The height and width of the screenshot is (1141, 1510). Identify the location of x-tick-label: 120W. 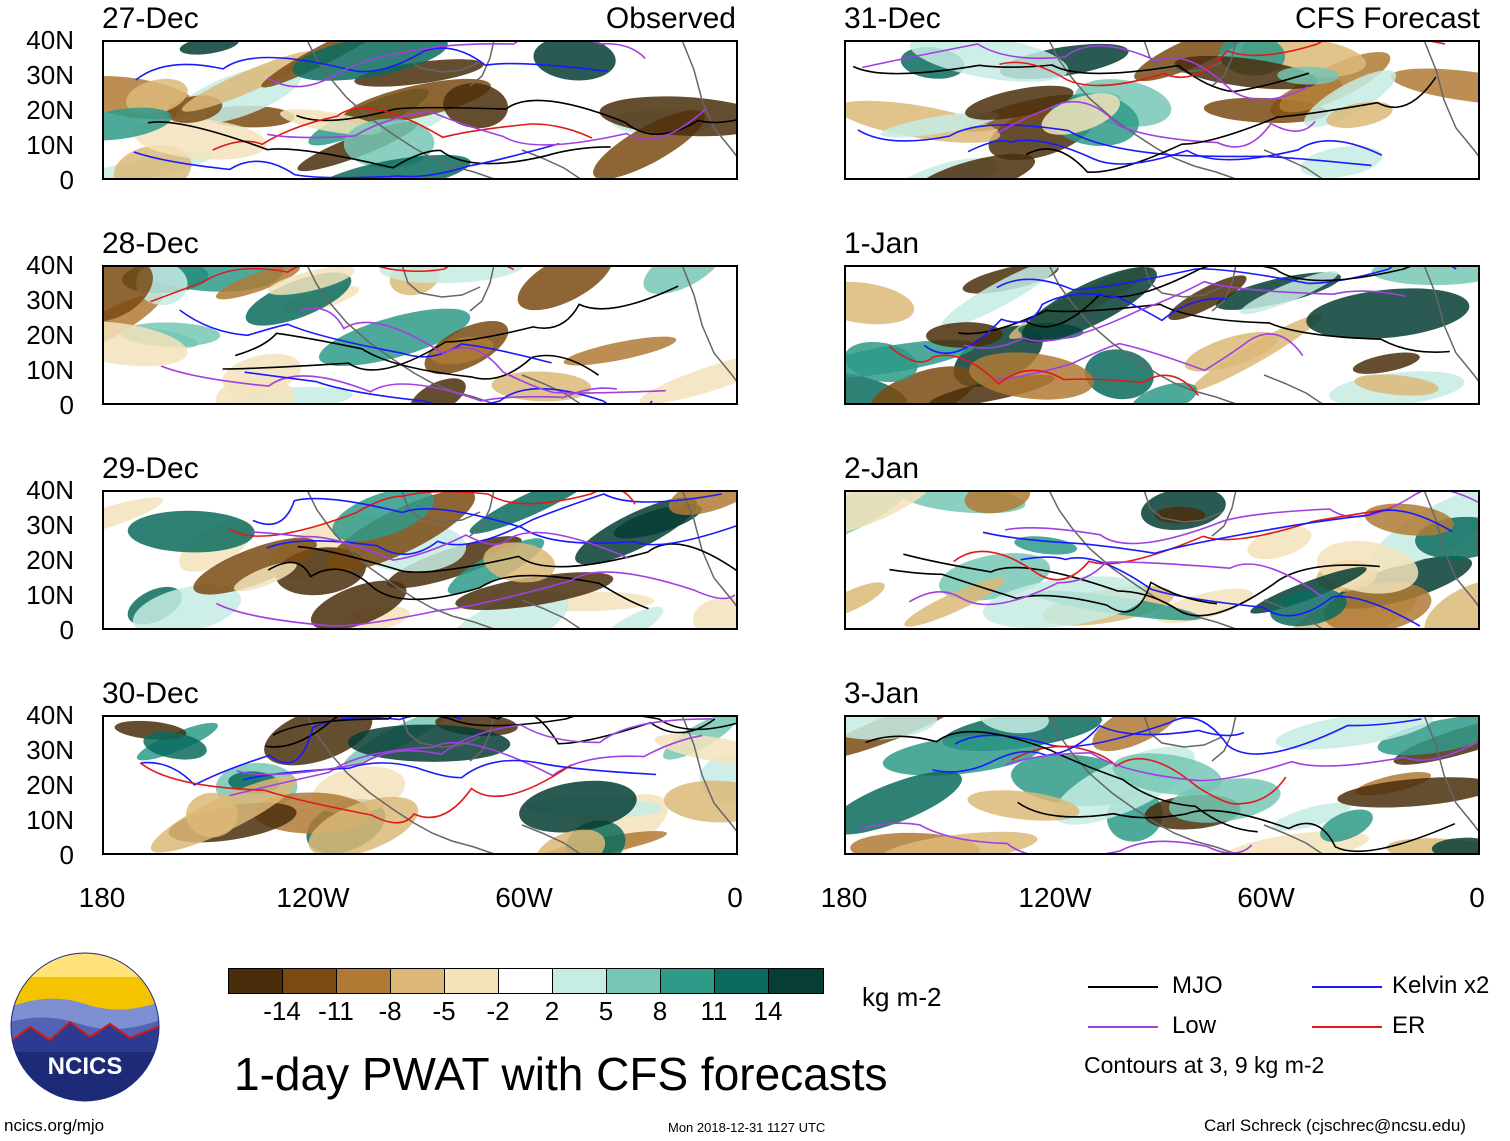
(313, 897).